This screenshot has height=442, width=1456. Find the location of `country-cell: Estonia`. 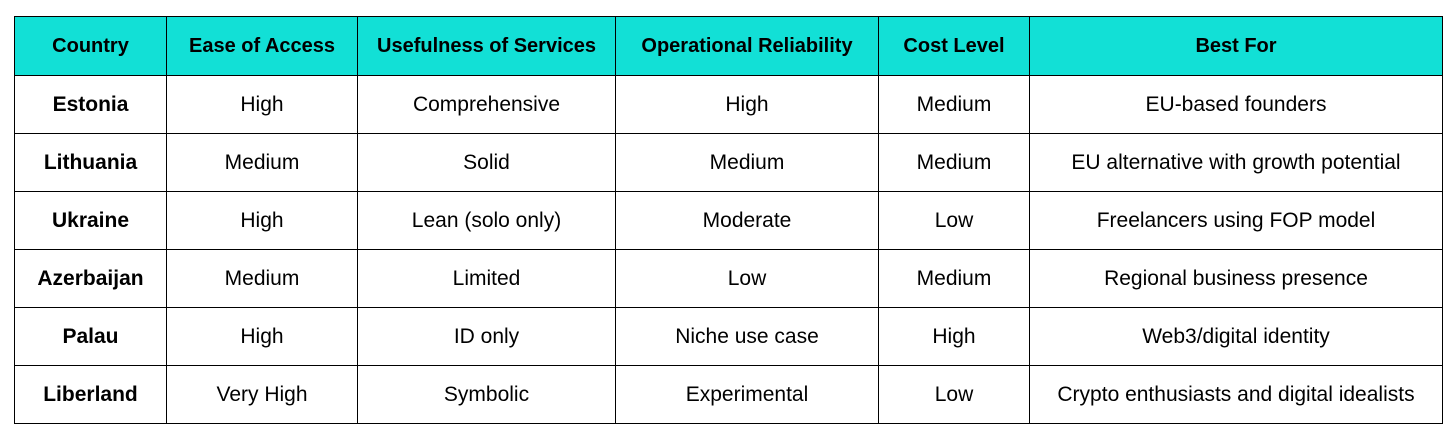

country-cell: Estonia is located at coordinates (90, 104).